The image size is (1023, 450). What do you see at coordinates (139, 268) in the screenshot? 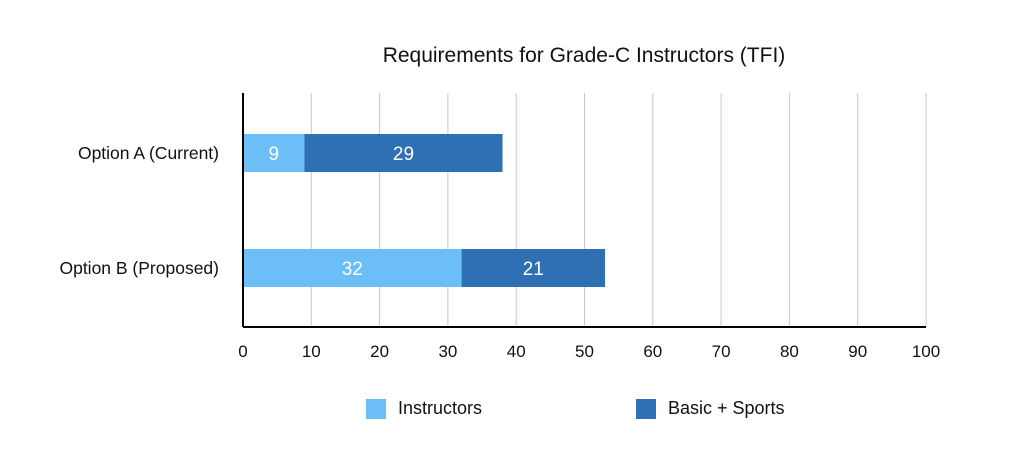
I see `category-label-1: Option B (Proposed)` at bounding box center [139, 268].